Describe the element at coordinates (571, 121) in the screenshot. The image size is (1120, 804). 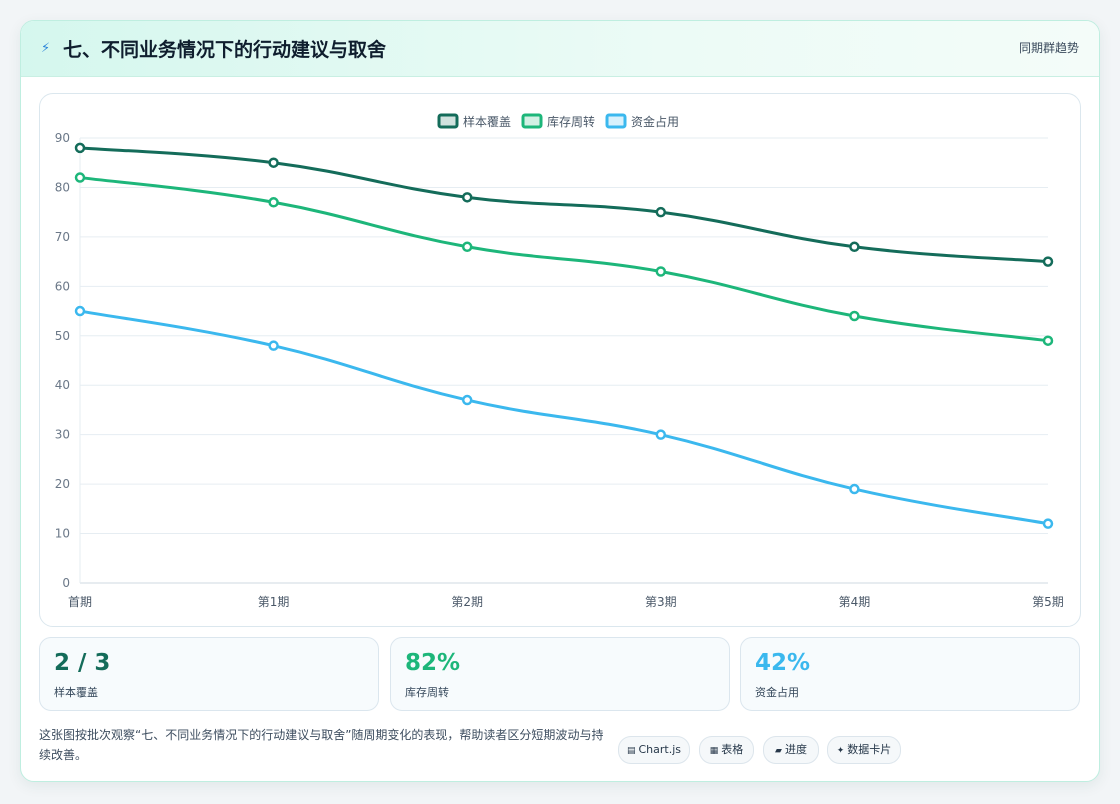
I see `legend-label: 库存周转` at that location.